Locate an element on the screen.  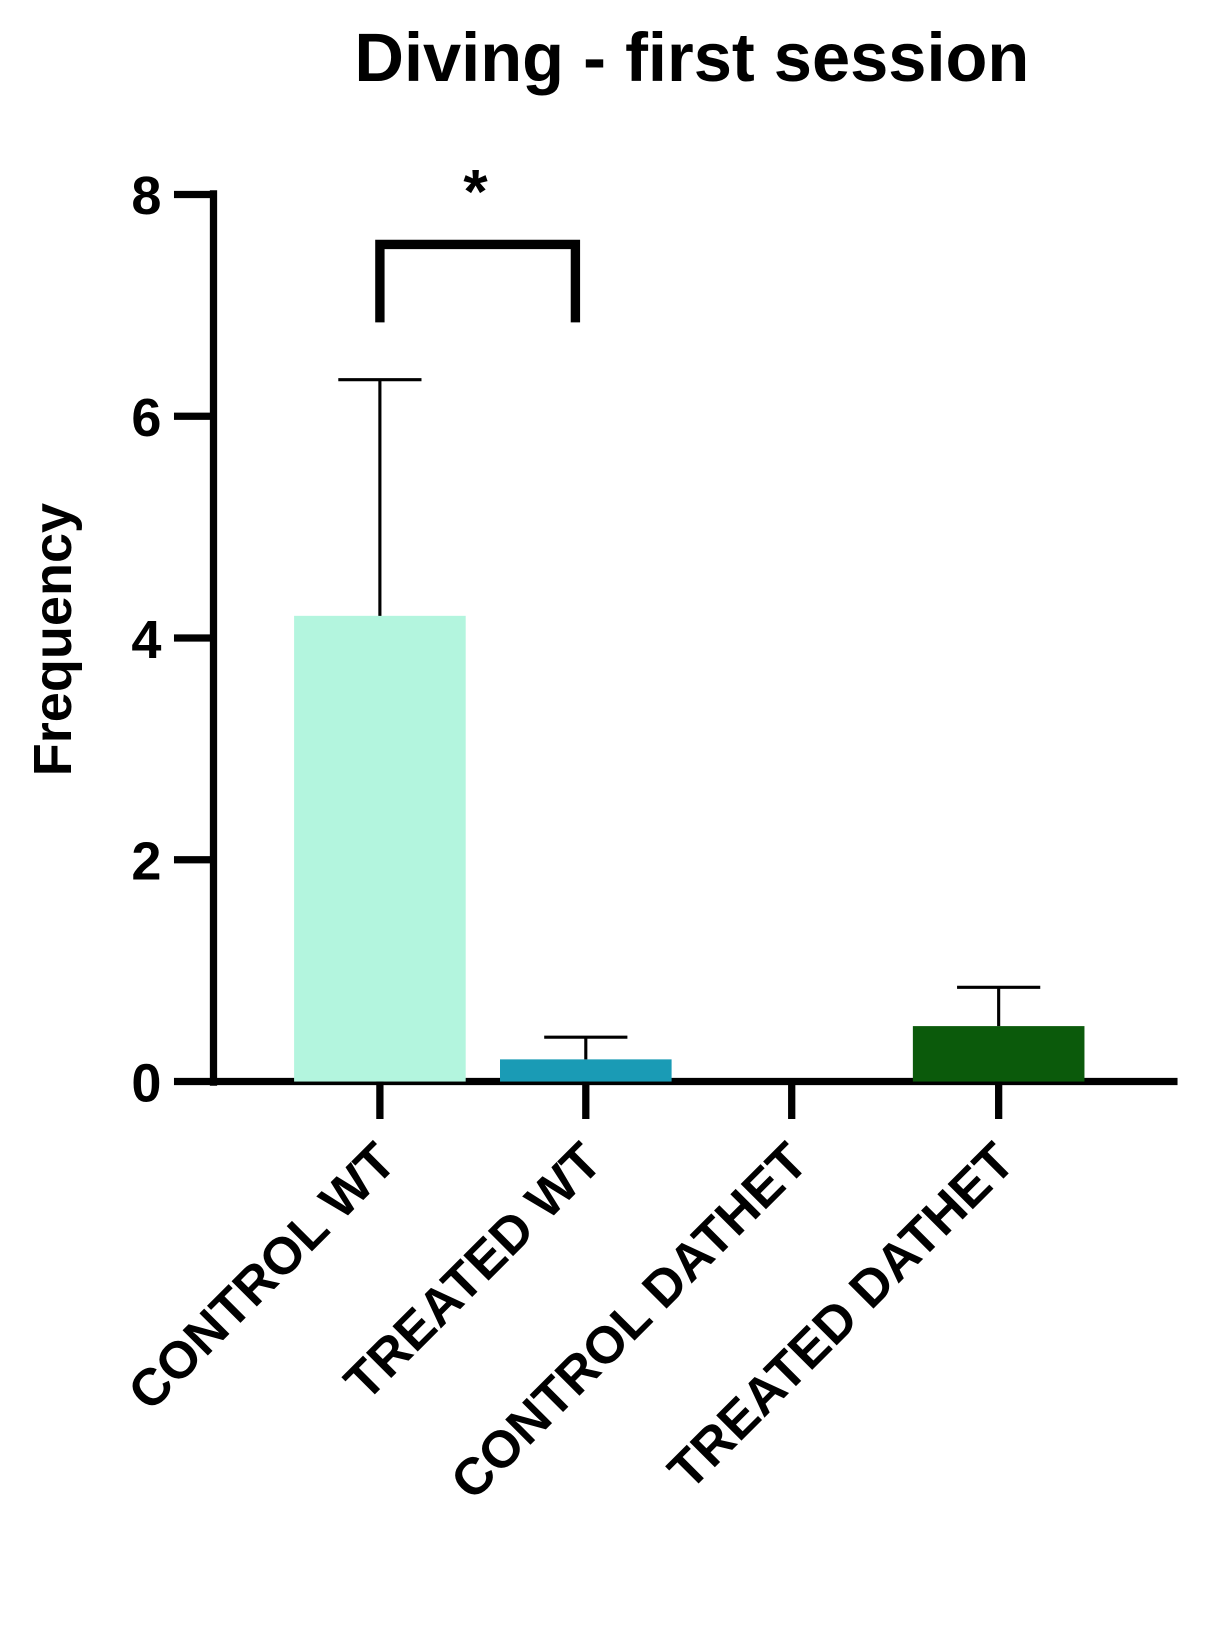
y-tick-label: 0 is located at coordinates (146, 1083).